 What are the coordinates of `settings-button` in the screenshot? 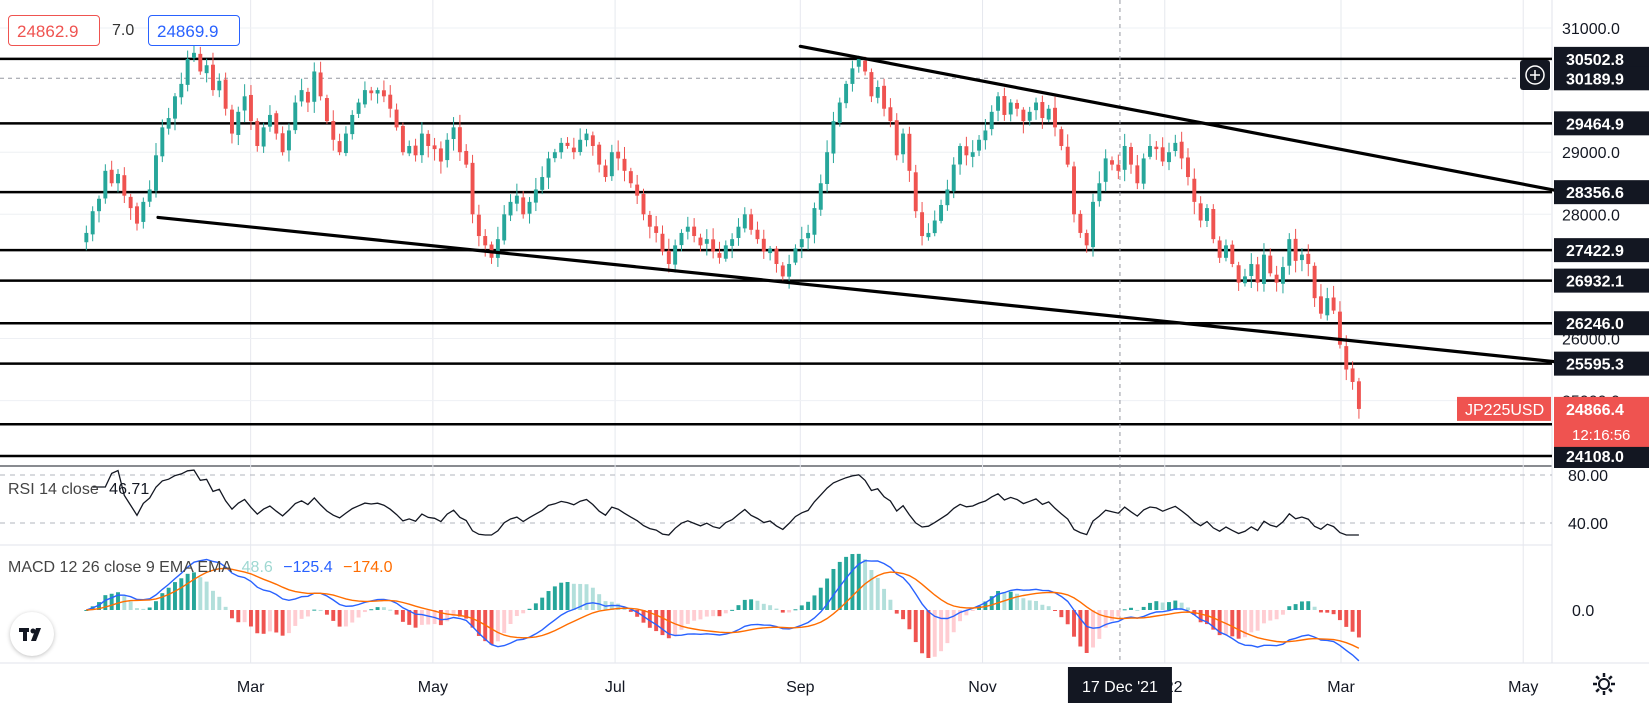 It's located at (1604, 684).